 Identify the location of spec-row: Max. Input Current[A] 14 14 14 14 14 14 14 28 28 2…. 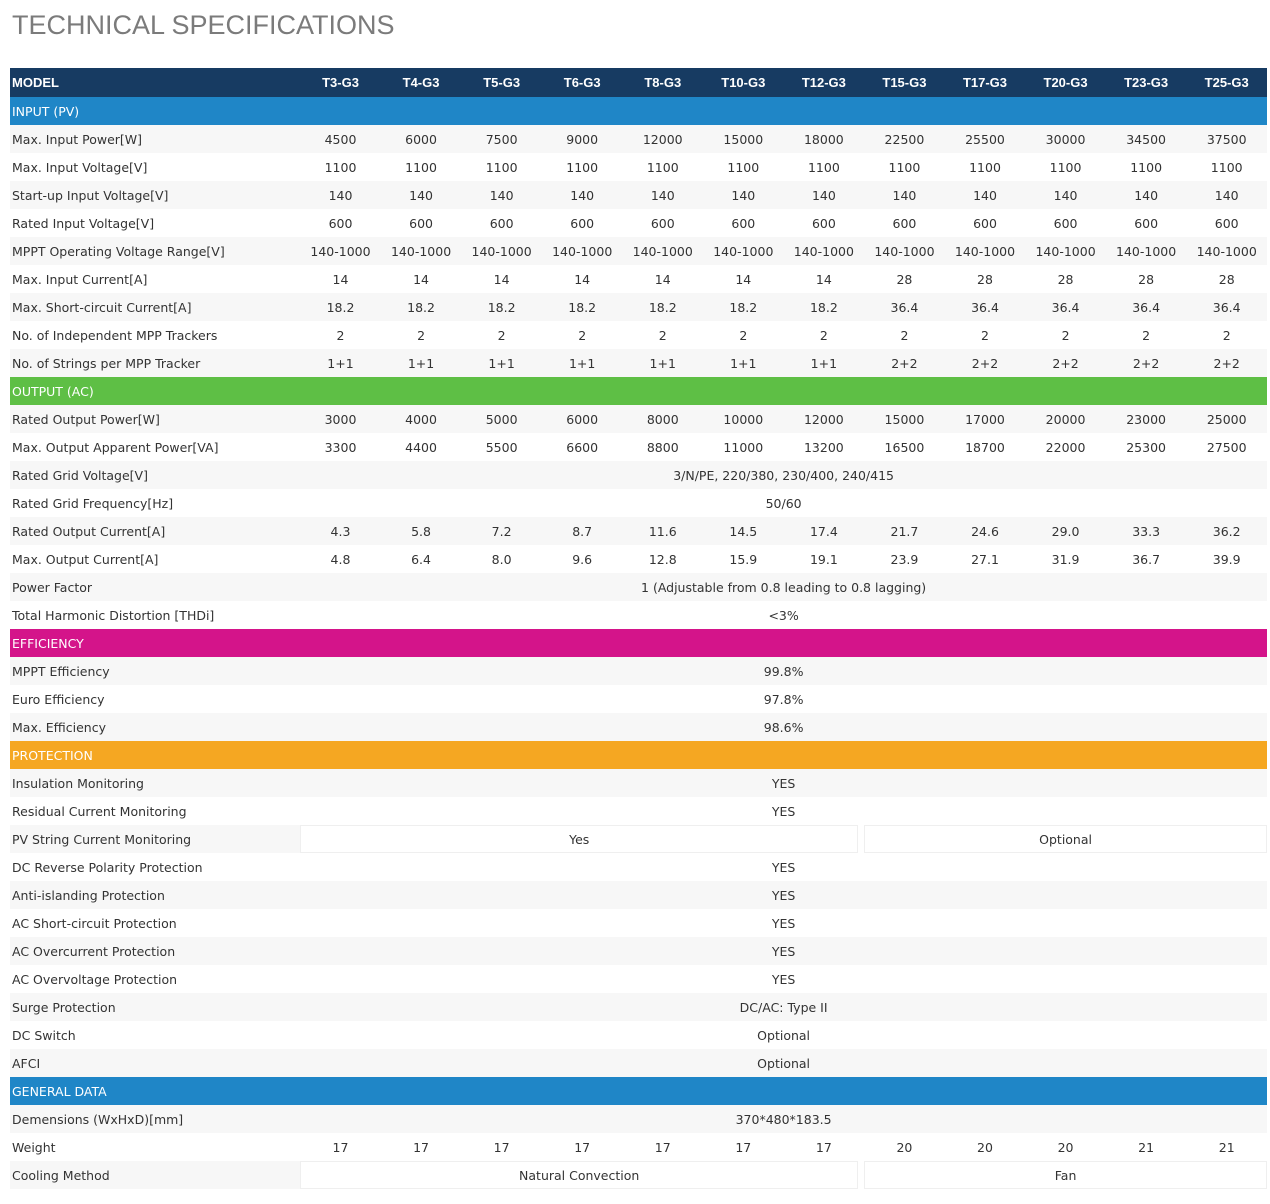
(638, 279).